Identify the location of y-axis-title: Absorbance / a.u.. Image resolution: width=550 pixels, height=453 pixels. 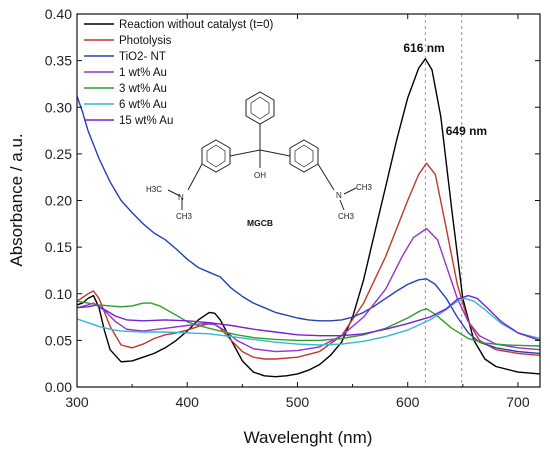
(16, 199).